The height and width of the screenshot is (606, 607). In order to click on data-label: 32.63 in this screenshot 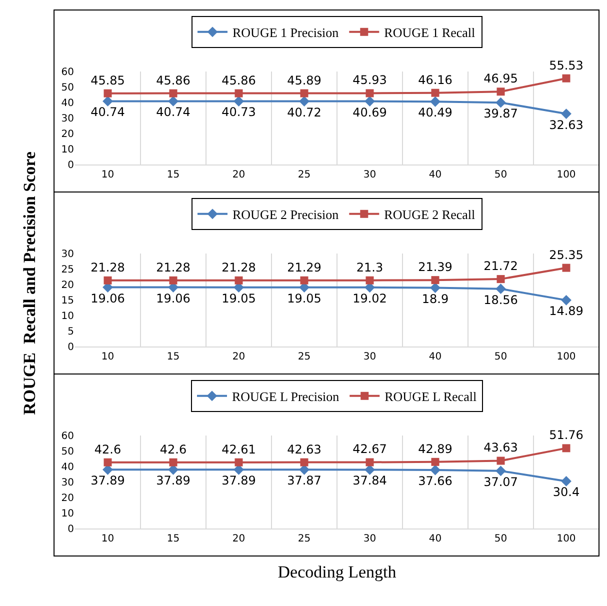, I will do `click(566, 125)`.